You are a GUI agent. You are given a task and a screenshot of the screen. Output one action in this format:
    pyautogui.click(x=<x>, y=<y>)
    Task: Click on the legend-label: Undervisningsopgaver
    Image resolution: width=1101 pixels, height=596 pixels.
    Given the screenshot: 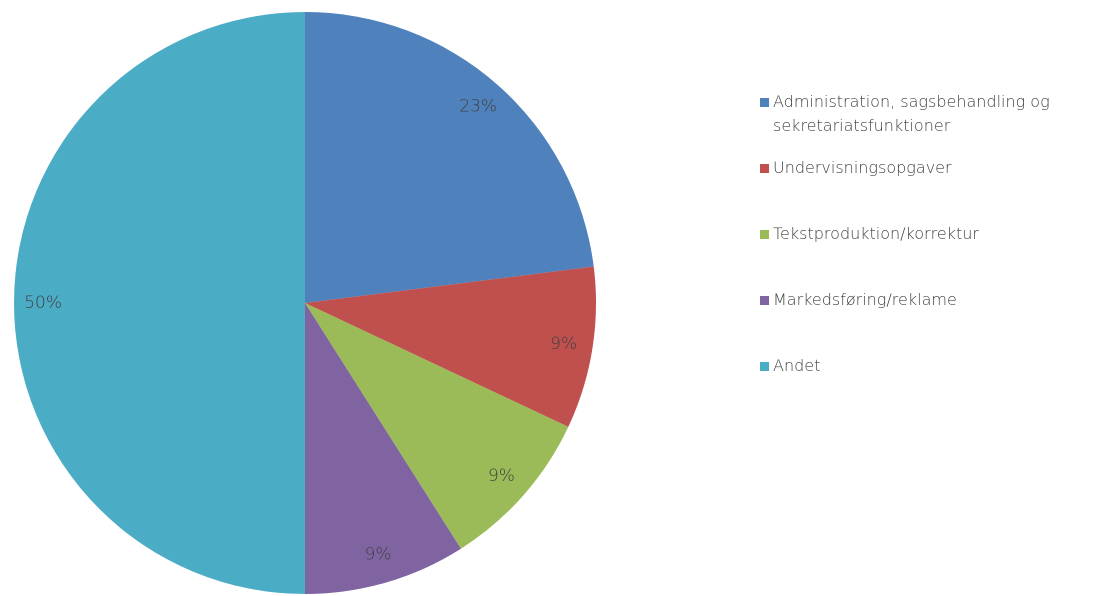 What is the action you would take?
    pyautogui.click(x=862, y=167)
    